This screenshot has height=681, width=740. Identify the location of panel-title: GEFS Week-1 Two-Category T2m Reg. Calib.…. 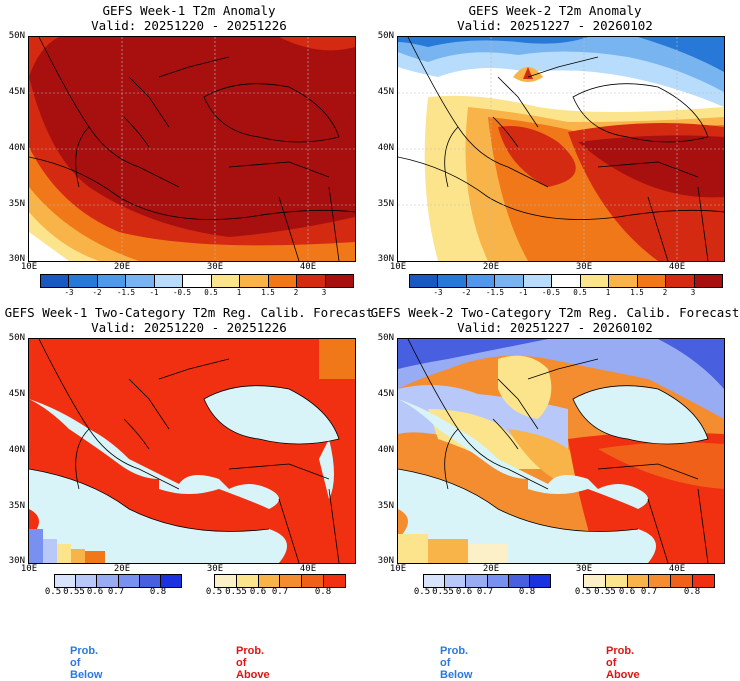
(189, 312).